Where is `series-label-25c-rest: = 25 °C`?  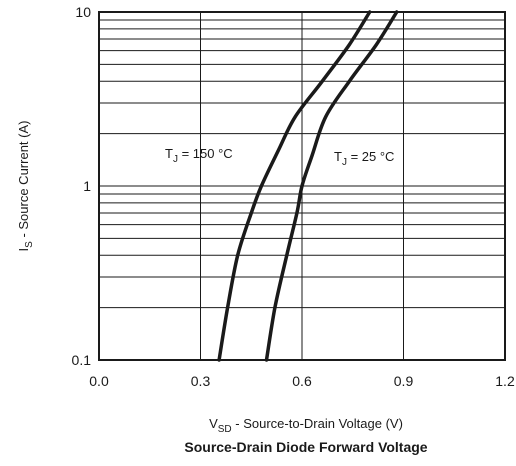 series-label-25c-rest: = 25 °C is located at coordinates (370, 156).